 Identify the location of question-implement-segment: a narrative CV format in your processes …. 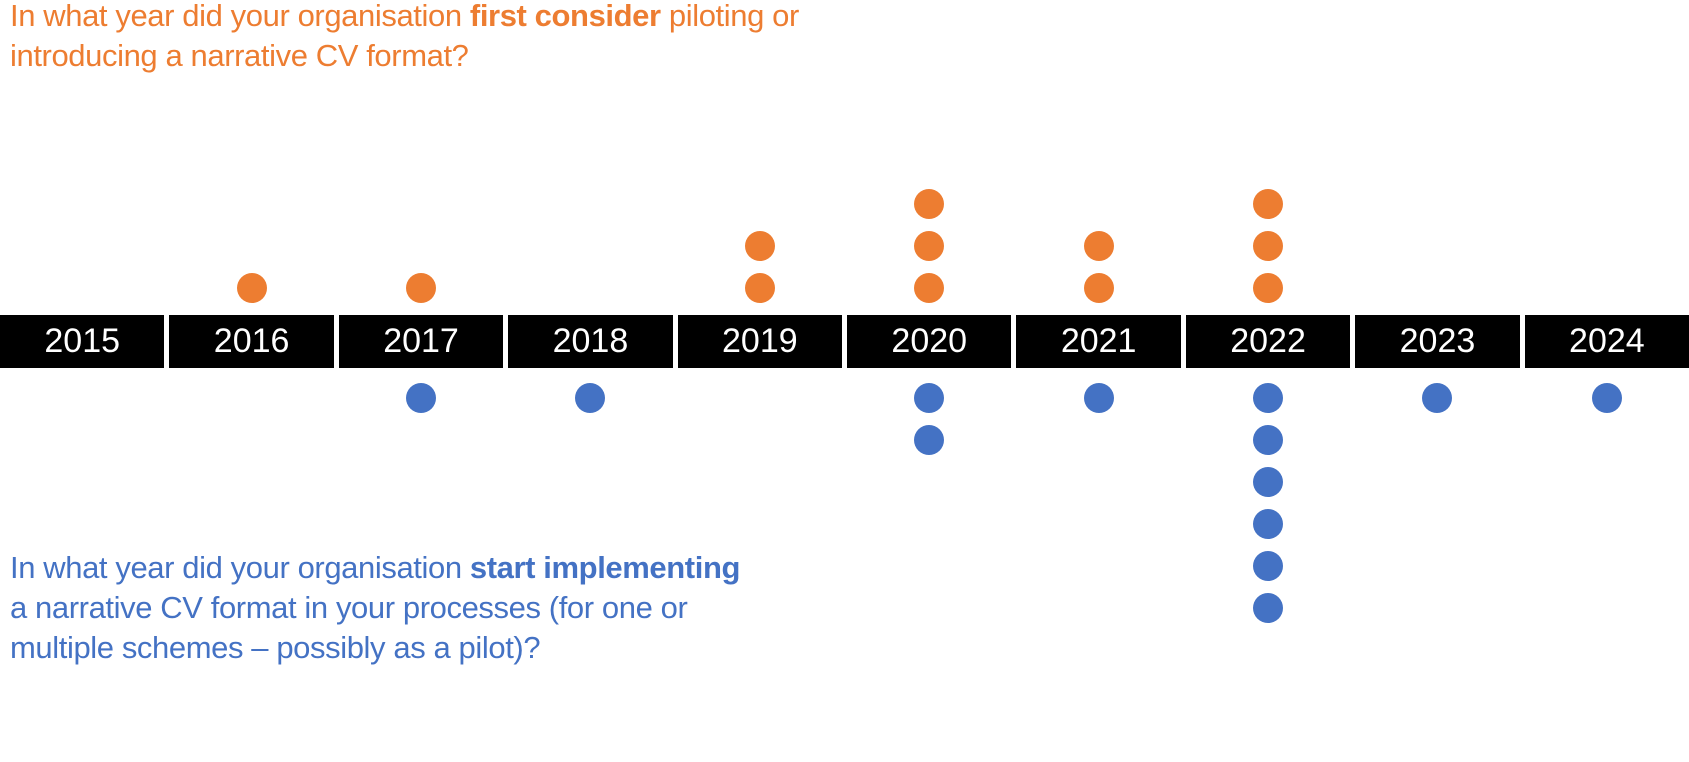
(349, 627).